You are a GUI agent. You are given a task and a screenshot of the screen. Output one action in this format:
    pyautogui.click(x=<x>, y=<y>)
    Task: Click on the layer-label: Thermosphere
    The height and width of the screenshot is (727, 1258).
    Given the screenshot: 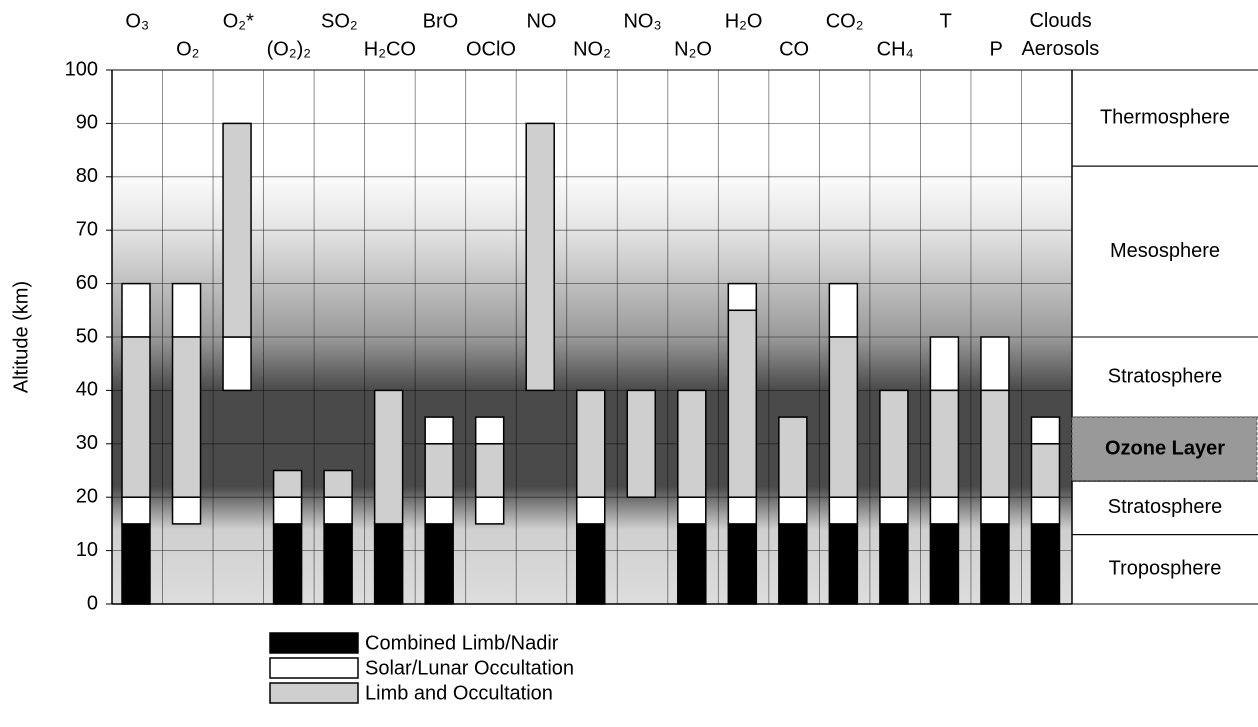 What is the action you would take?
    pyautogui.click(x=1165, y=117)
    